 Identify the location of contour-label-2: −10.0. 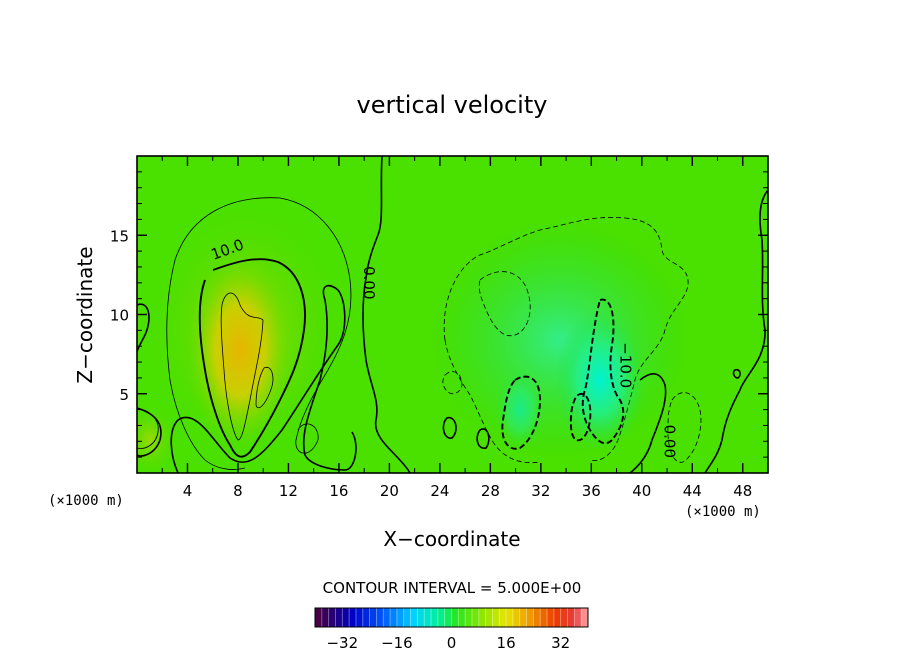
(625, 365).